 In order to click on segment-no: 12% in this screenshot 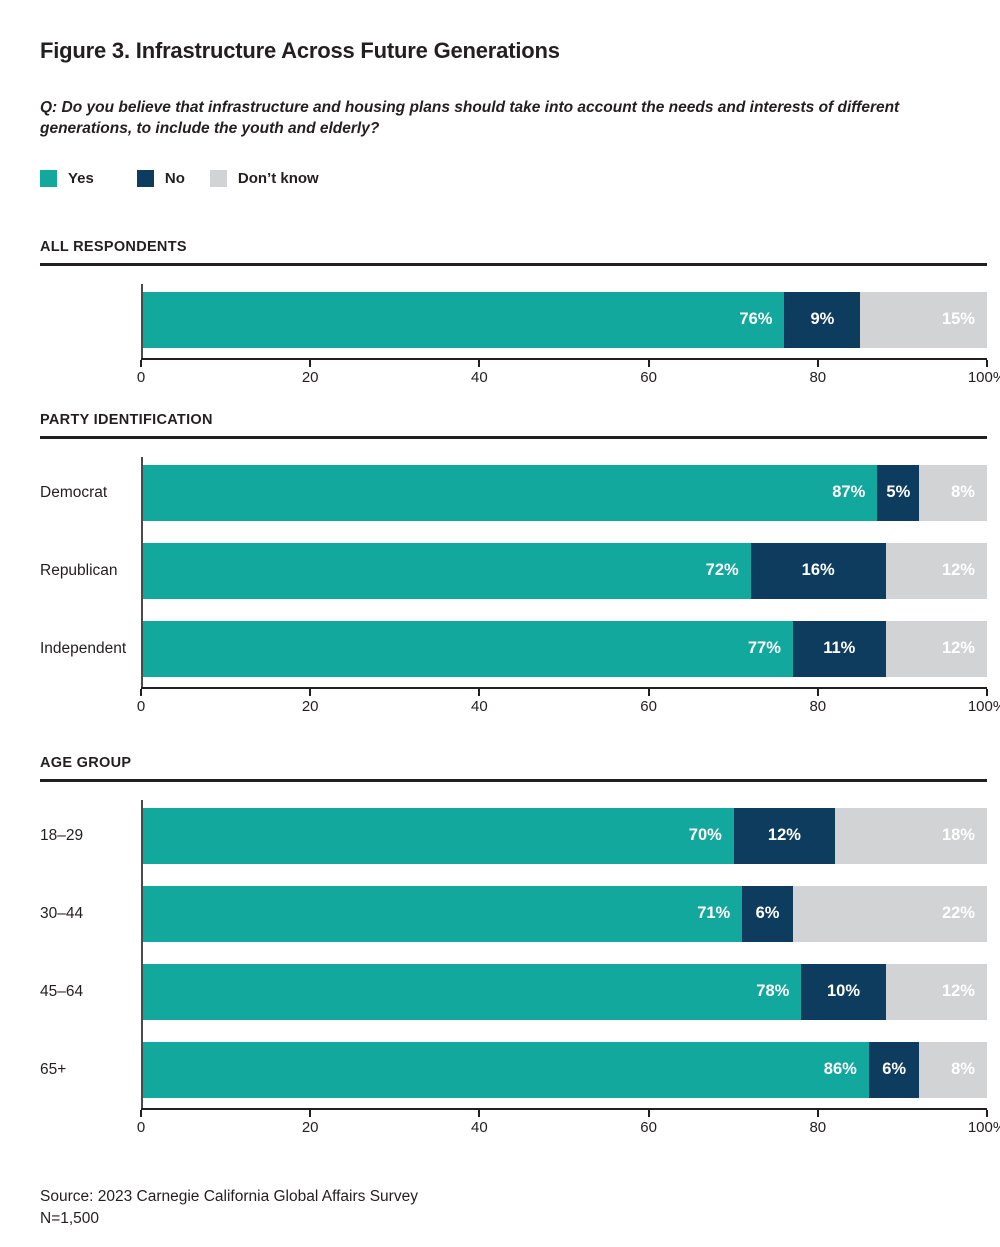, I will do `click(784, 835)`.